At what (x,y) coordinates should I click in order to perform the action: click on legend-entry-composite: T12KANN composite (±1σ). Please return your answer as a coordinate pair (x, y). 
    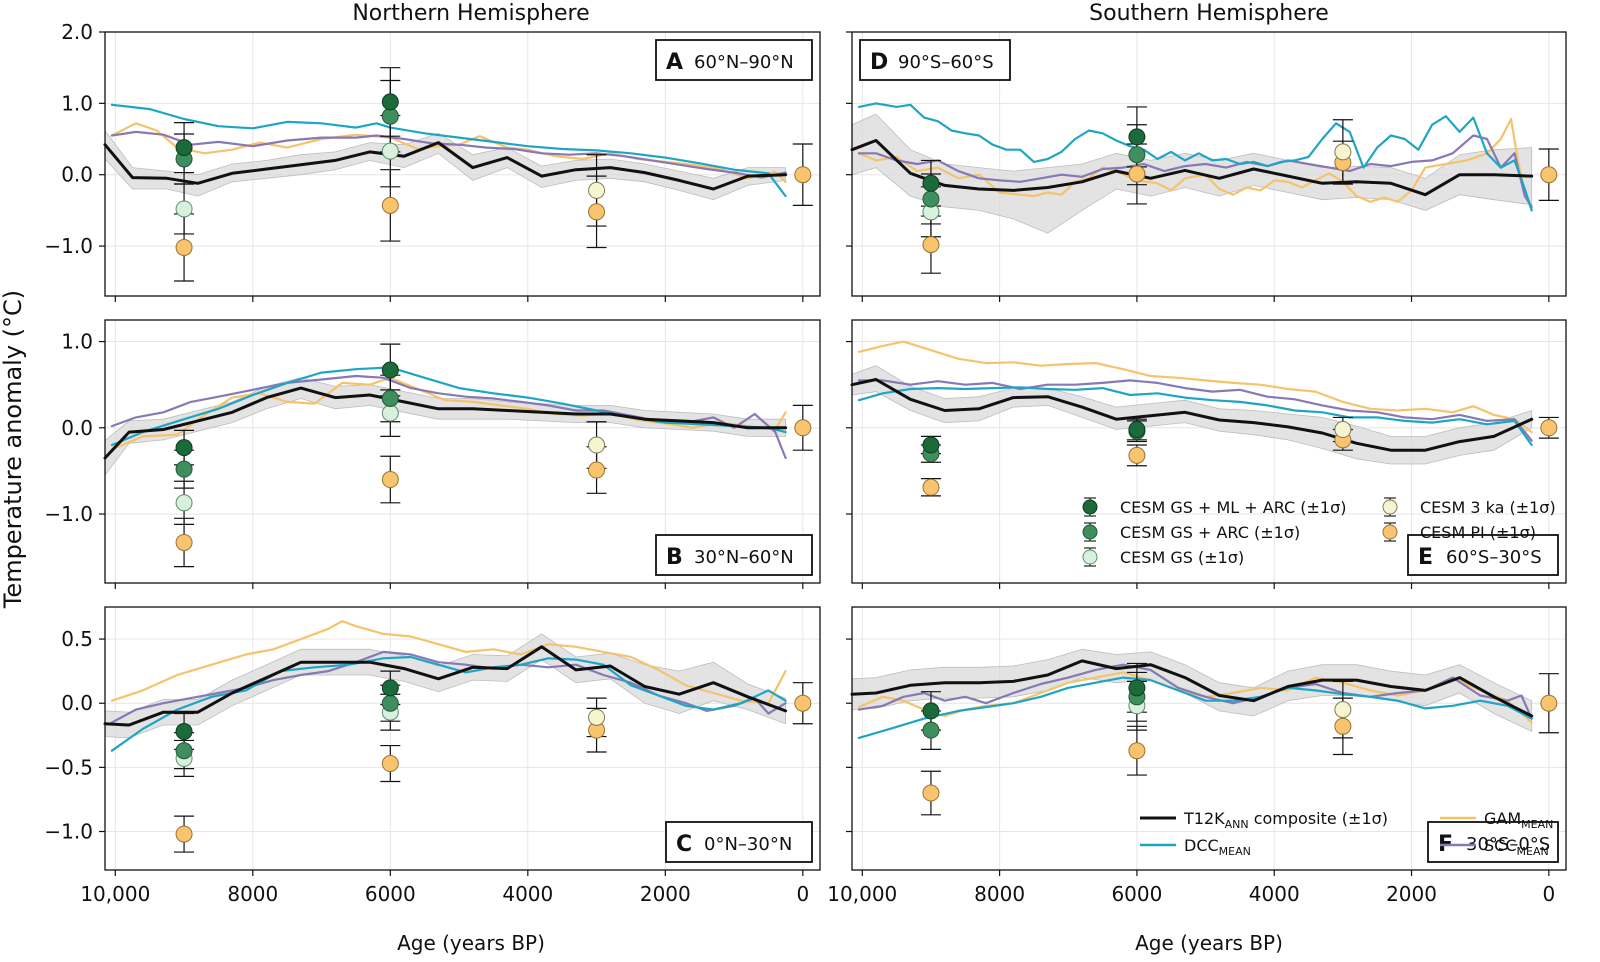
    Looking at the image, I should click on (1264, 820).